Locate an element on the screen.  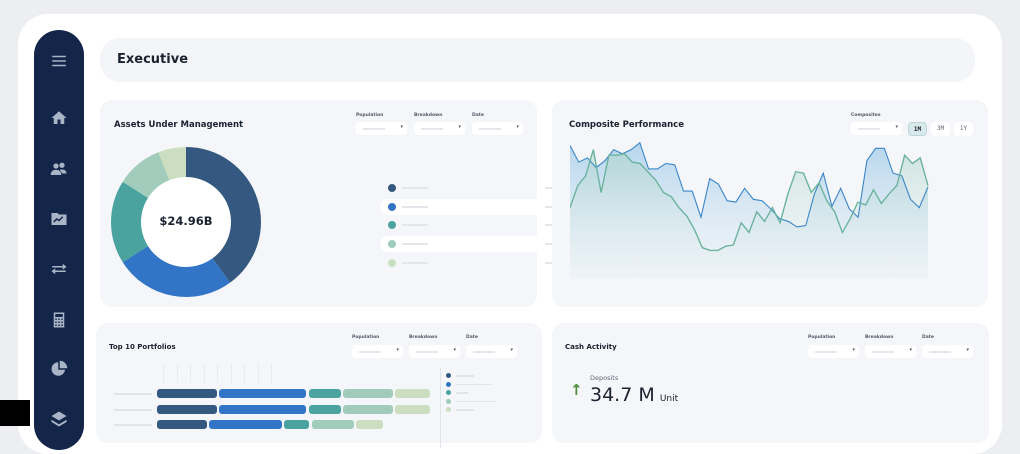
home-icon is located at coordinates (59, 118).